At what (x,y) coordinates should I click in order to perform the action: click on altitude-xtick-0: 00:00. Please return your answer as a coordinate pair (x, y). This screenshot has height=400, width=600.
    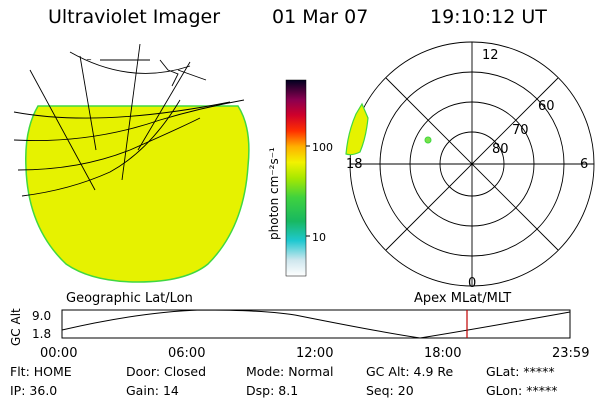
    Looking at the image, I should click on (58, 353).